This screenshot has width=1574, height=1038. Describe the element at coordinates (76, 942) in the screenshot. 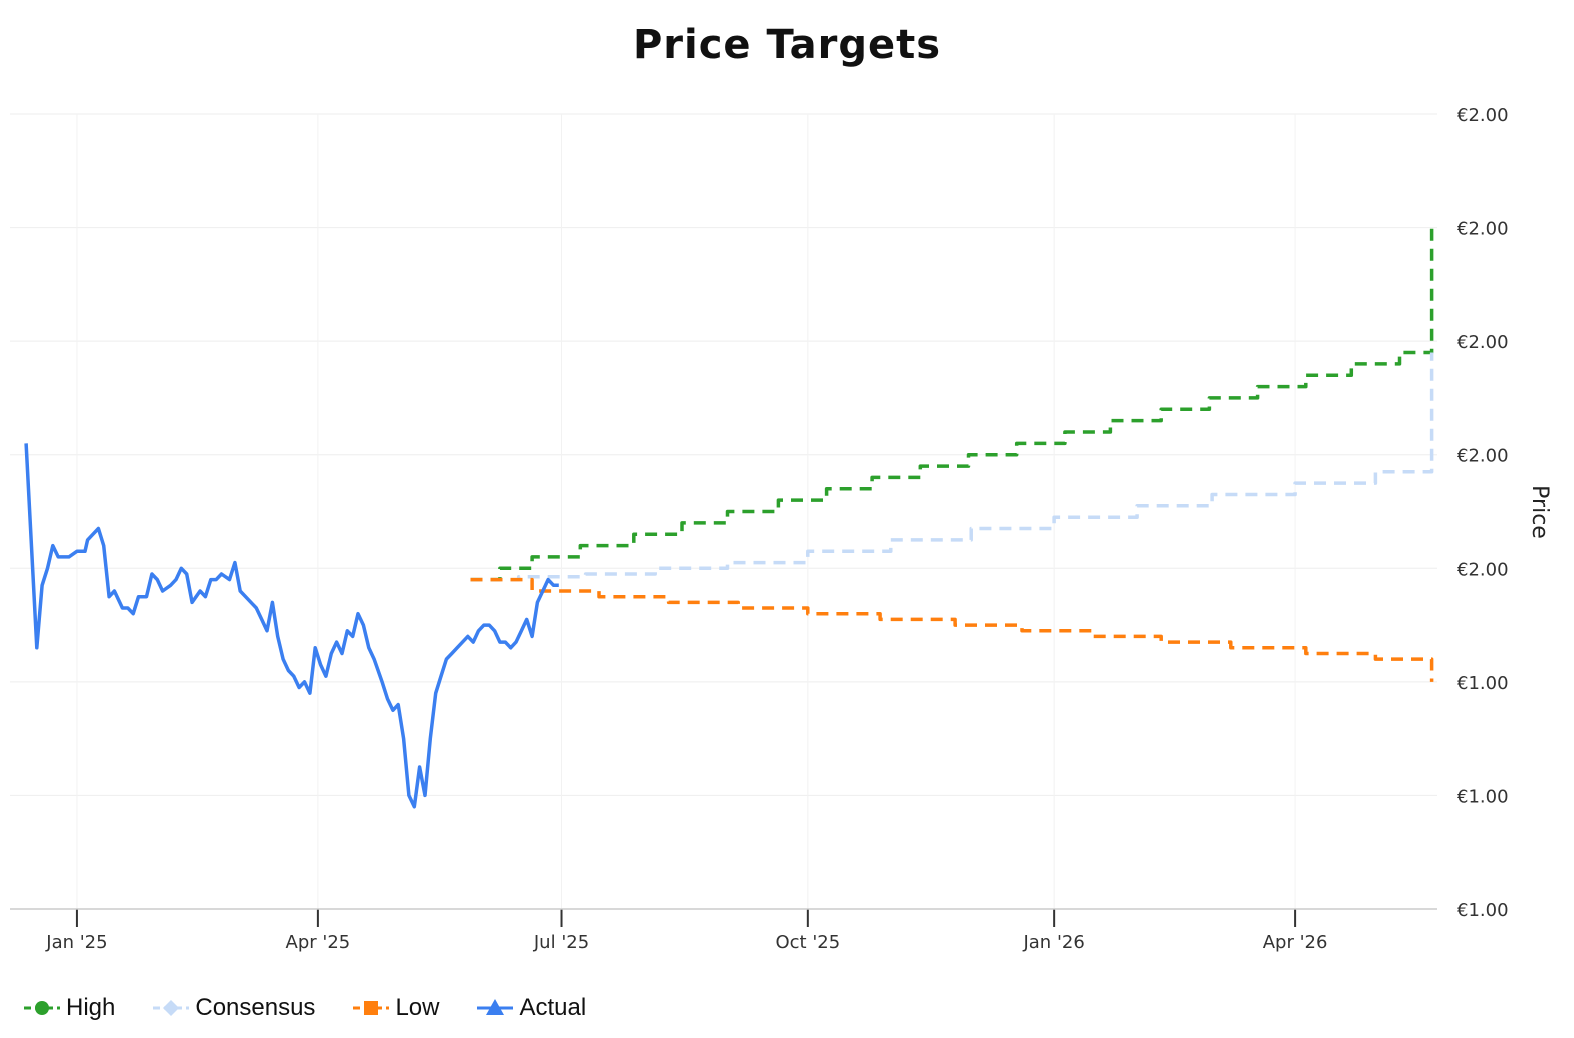

I see `x-tick-label: Jan '25` at that location.